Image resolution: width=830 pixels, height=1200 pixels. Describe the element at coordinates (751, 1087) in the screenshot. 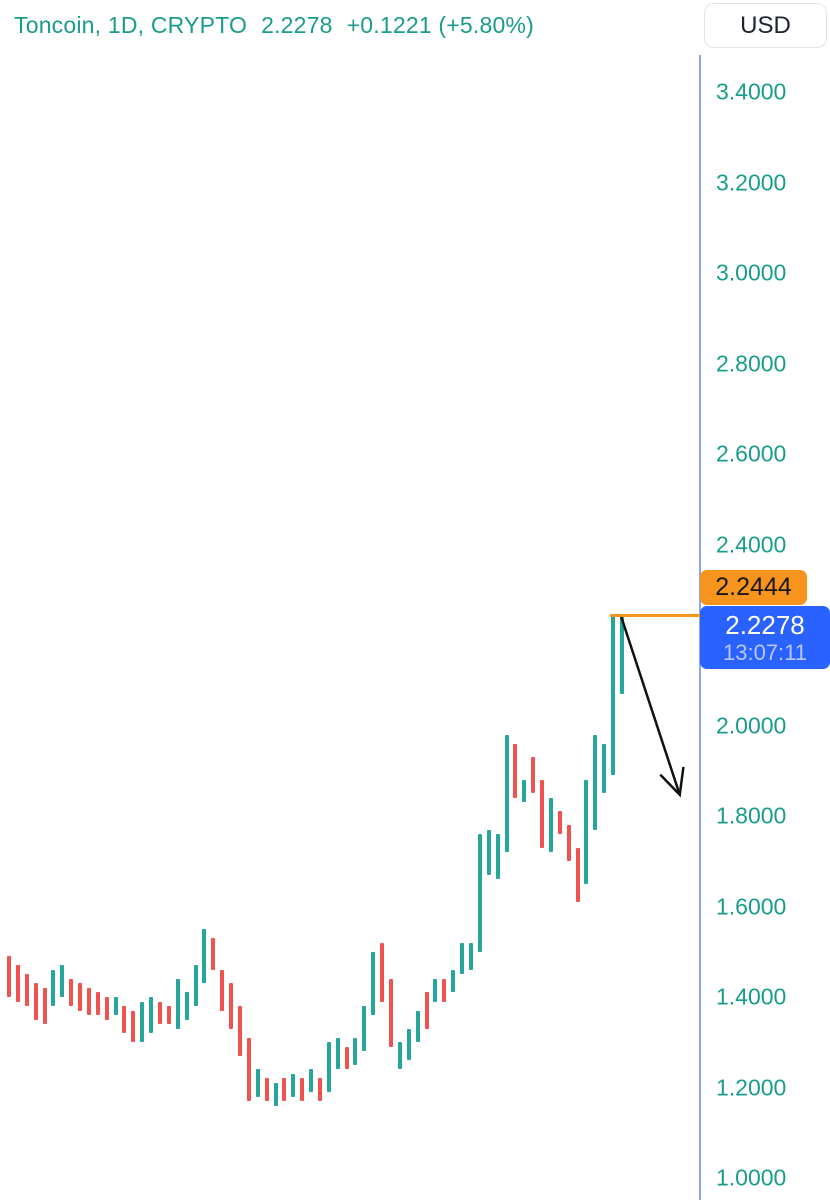

I see `price-tick-label: 1.2000` at that location.